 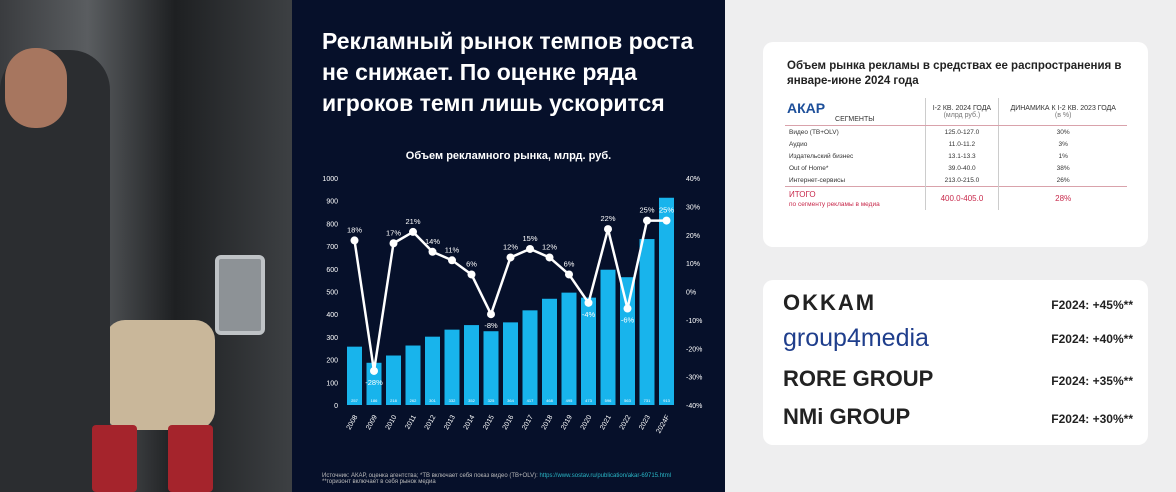 I want to click on table-cell: 11.0-11.2, so click(x=962, y=144).